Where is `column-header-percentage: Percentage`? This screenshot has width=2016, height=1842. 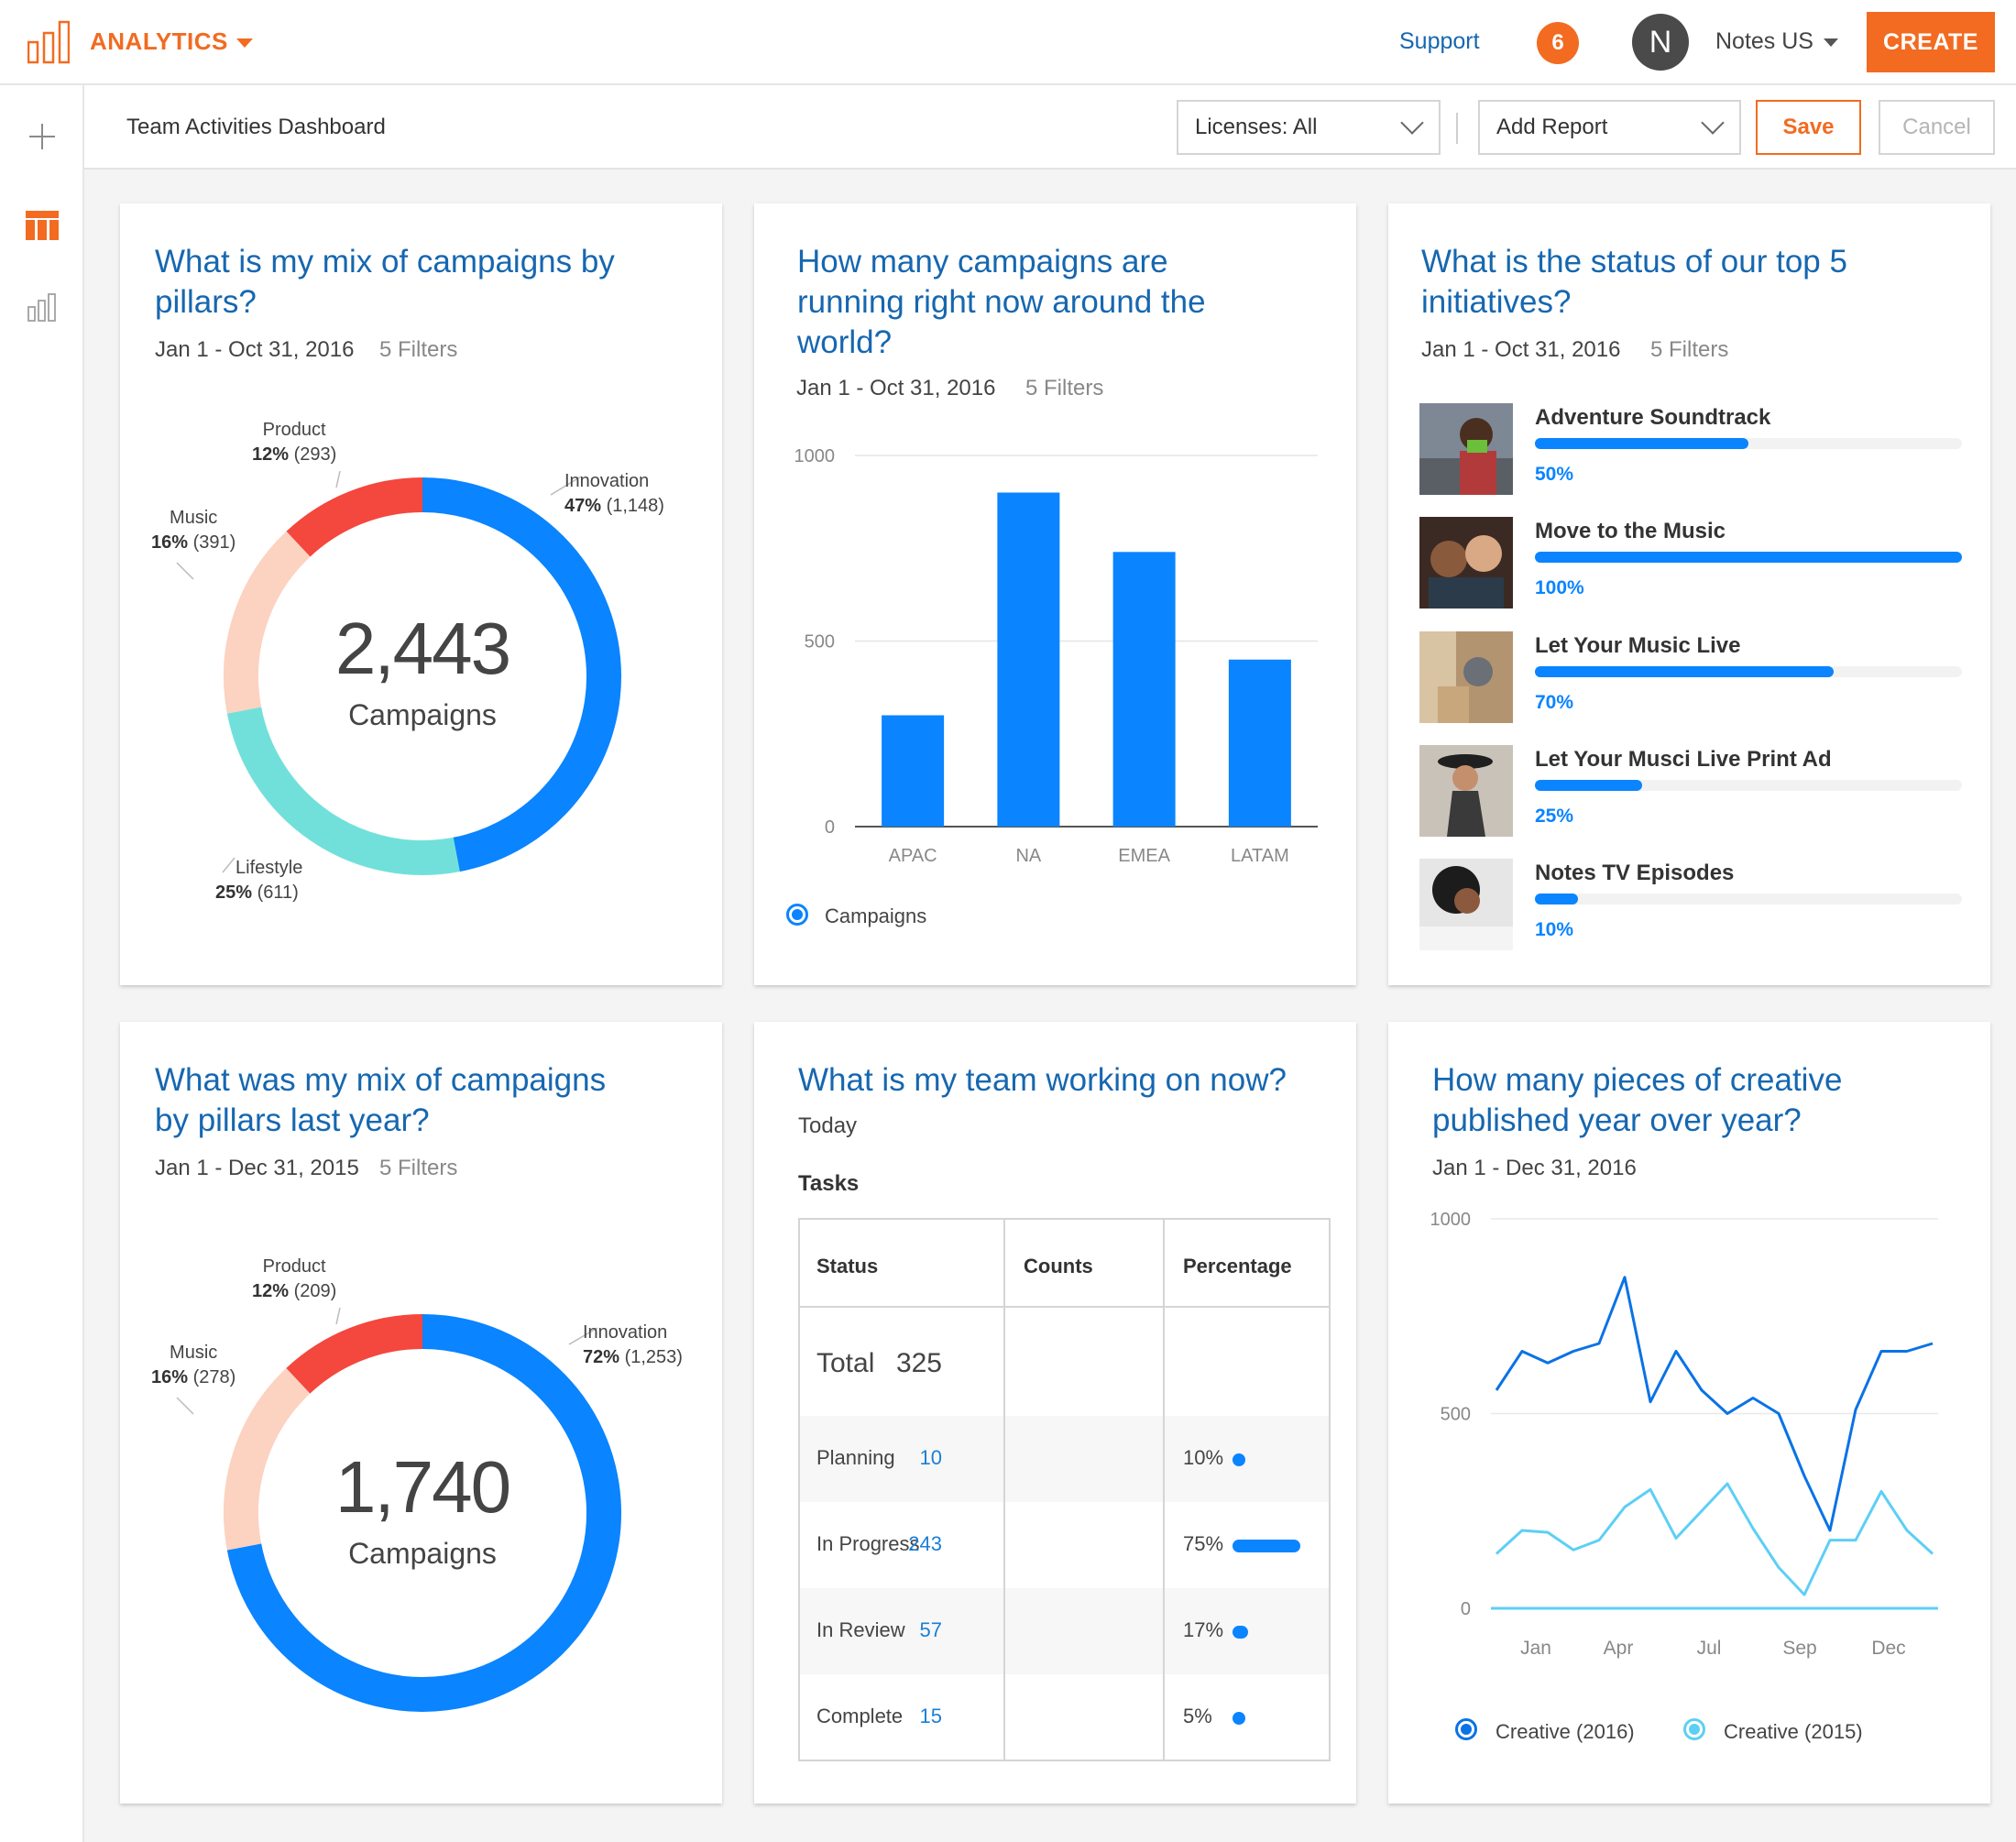
column-header-percentage: Percentage is located at coordinates (1237, 1266).